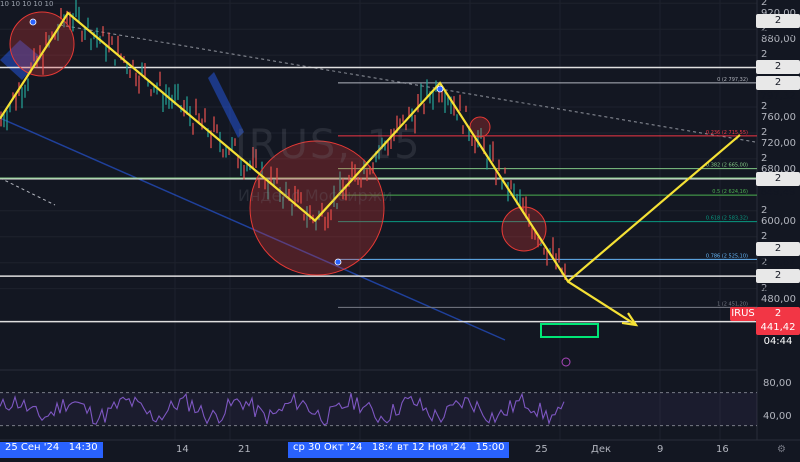 The image size is (800, 462). Describe the element at coordinates (778, 184) in the screenshot. I see `price-level-label: 2 649,49` at that location.